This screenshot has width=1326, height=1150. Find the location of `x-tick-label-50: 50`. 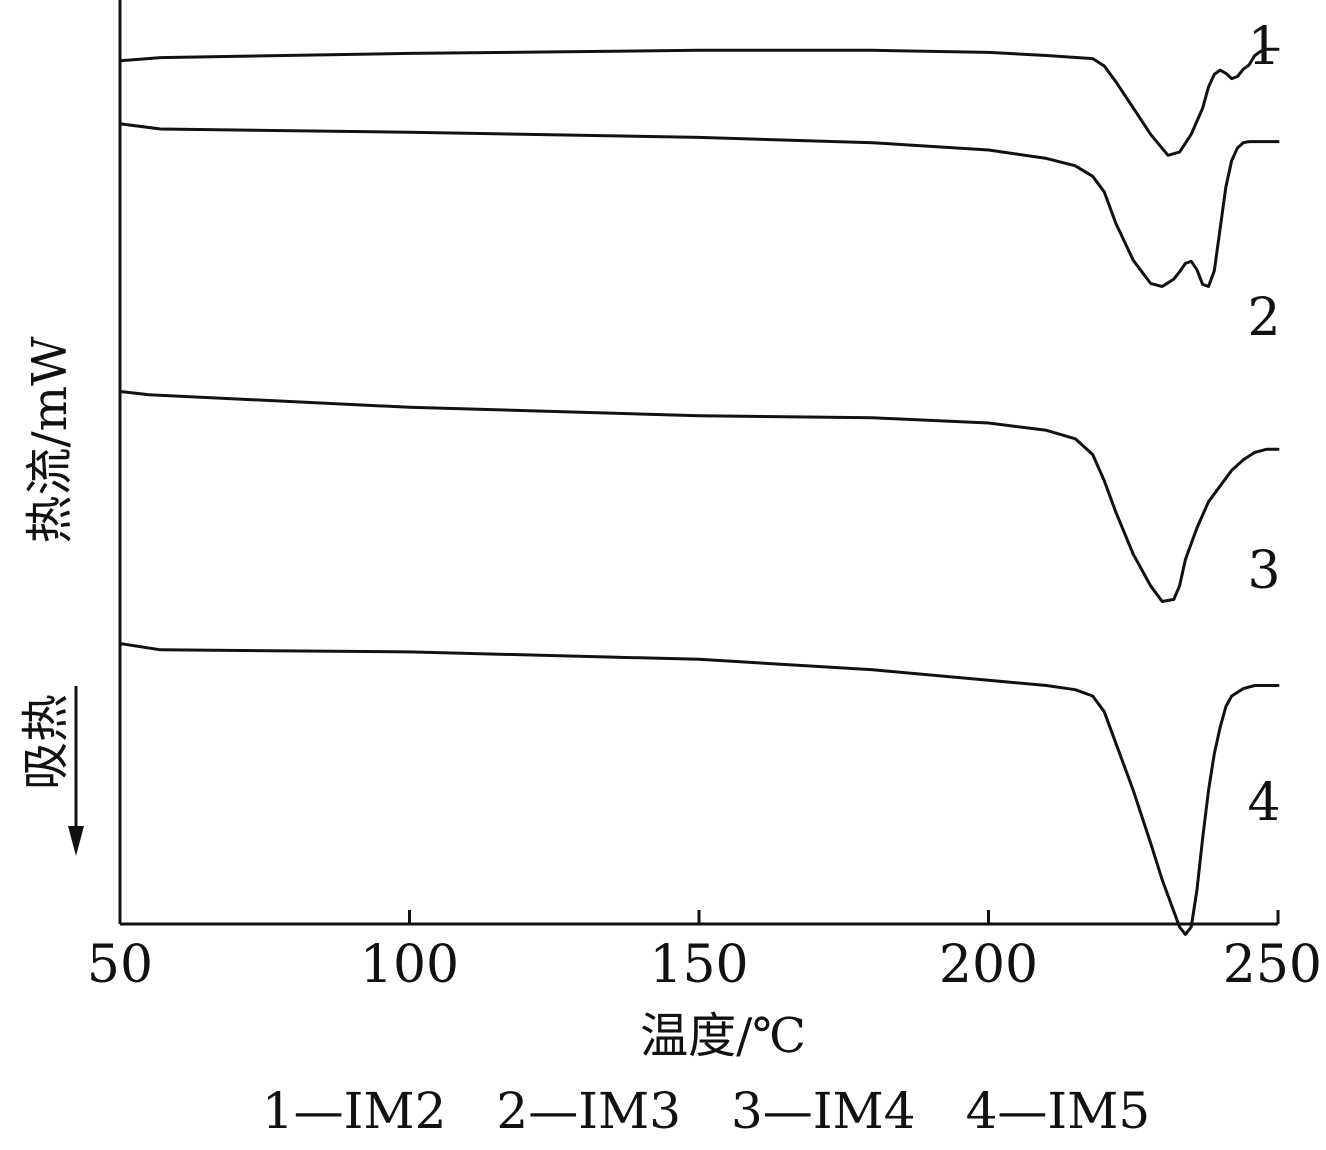

x-tick-label-50: 50 is located at coordinates (120, 965).